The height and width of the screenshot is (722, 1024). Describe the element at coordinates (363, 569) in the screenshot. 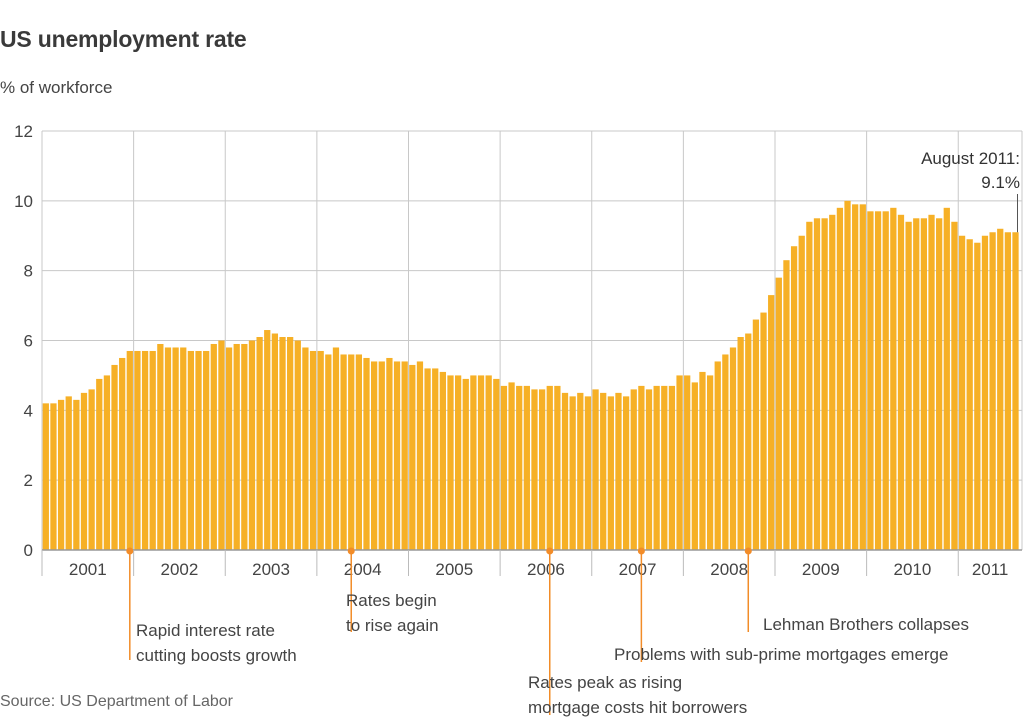

I see `x-tick-label: 2004` at that location.